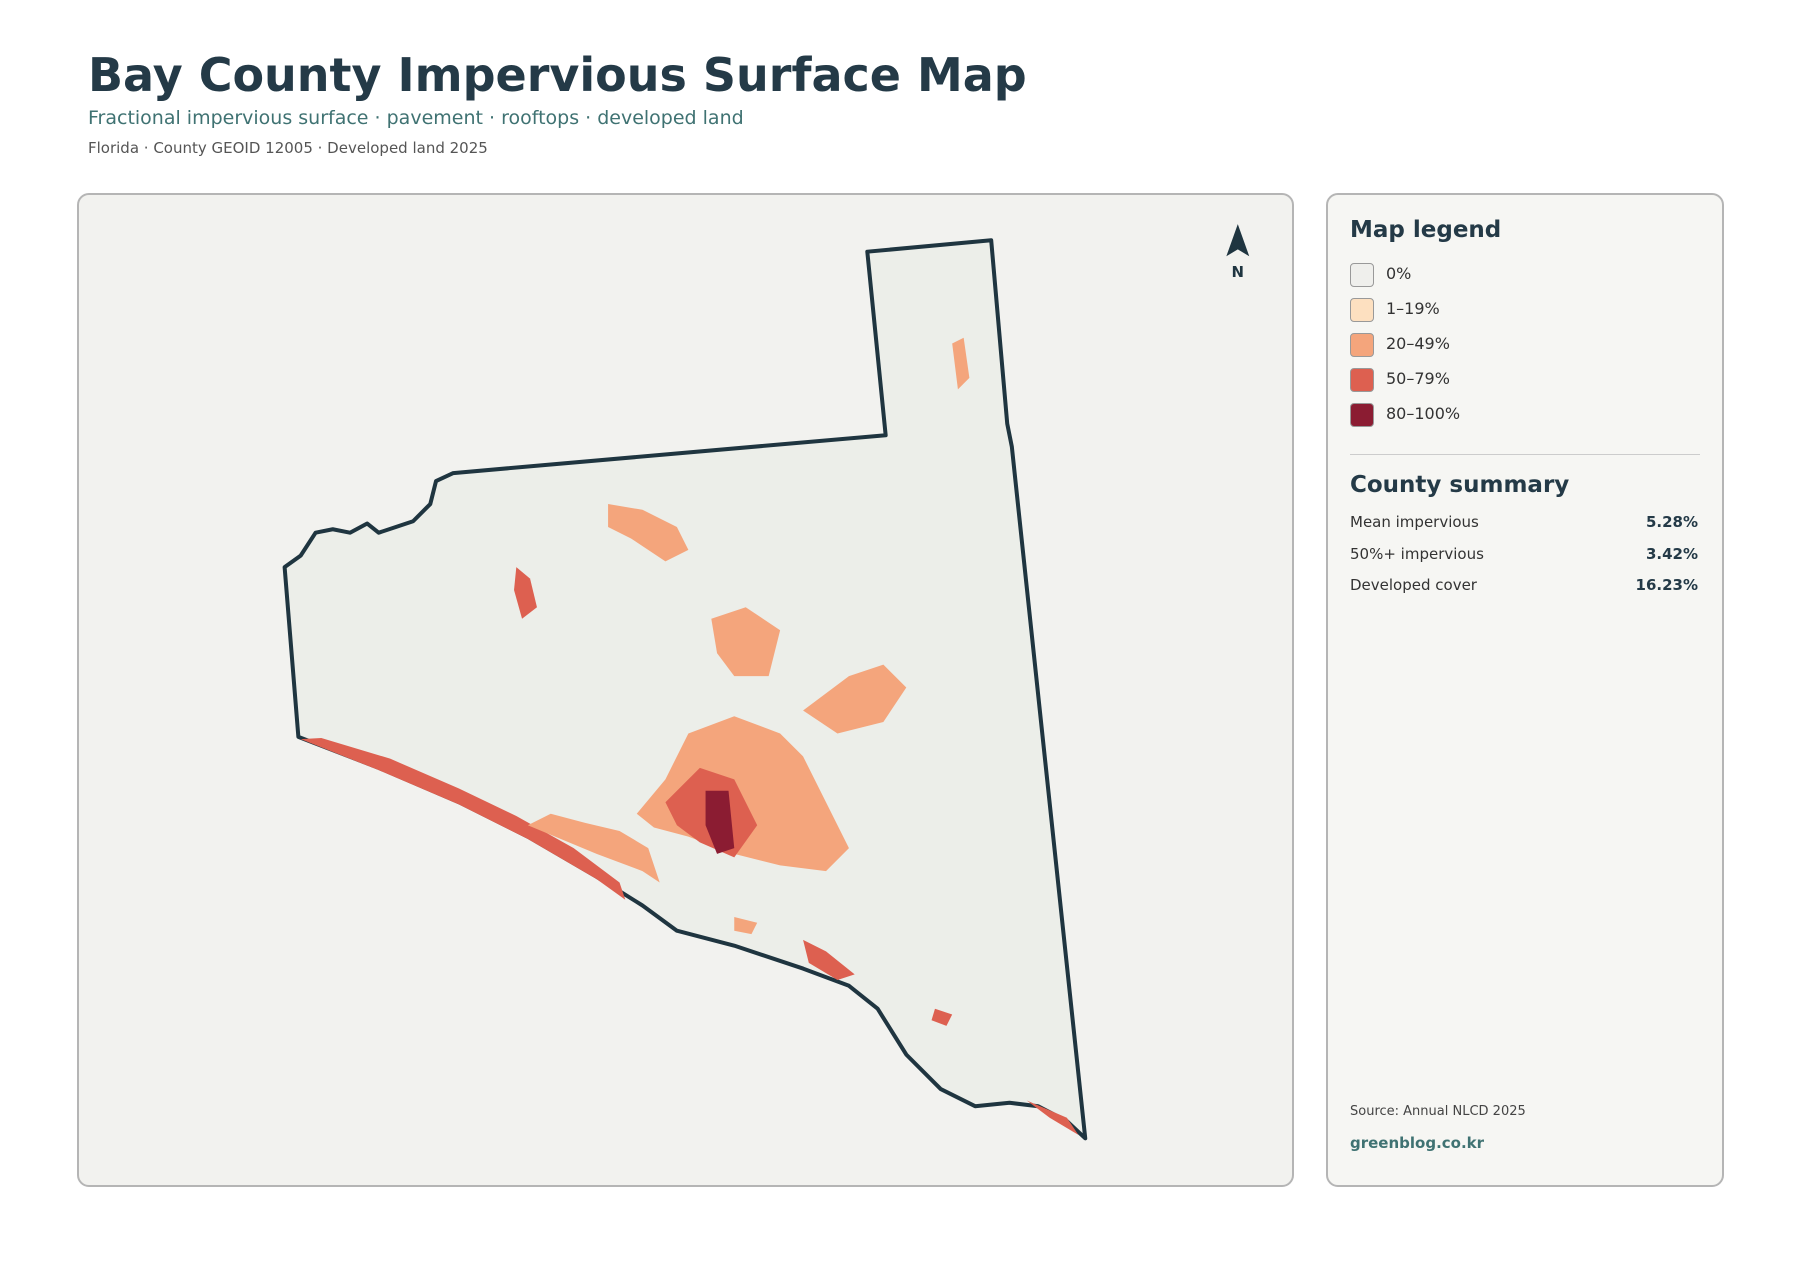  I want to click on north-arrow, so click(1238, 240).